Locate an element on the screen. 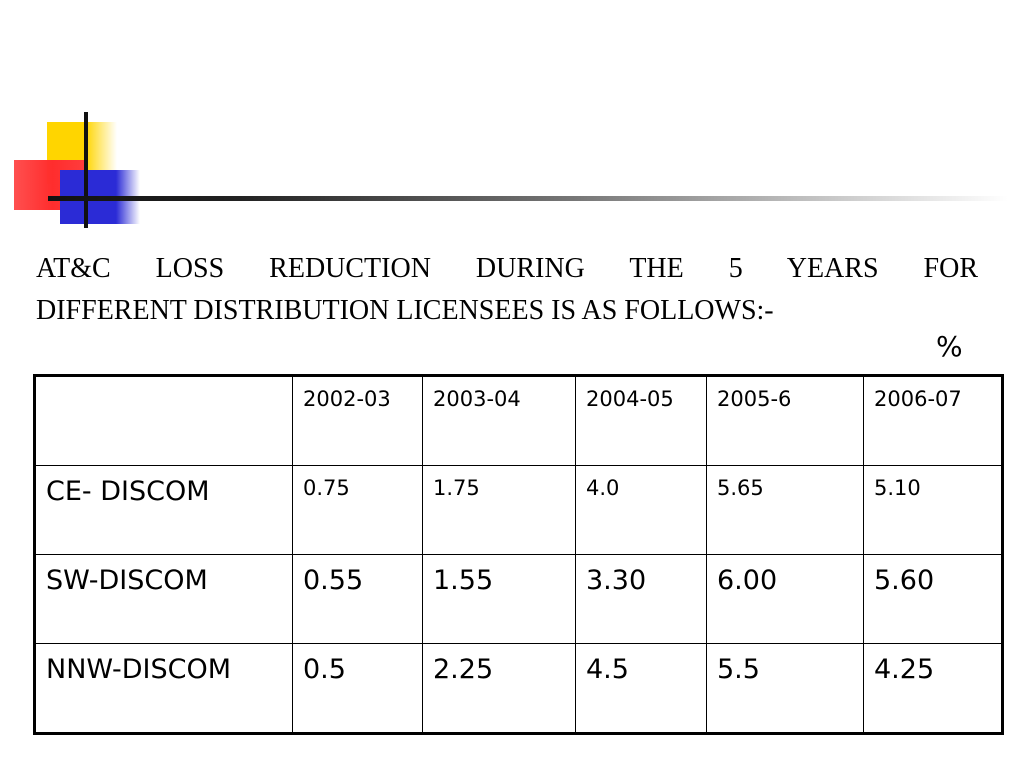 The height and width of the screenshot is (768, 1024). row-label-cell: CE- DISCOM is located at coordinates (163, 510).